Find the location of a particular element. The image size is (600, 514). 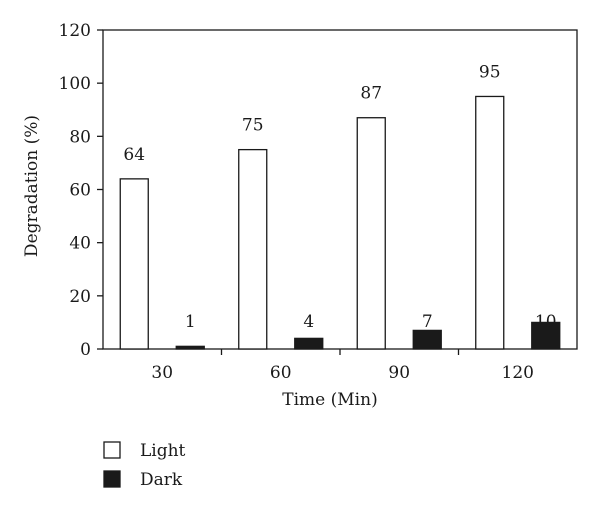

data-label-light: 64 is located at coordinates (134, 155).